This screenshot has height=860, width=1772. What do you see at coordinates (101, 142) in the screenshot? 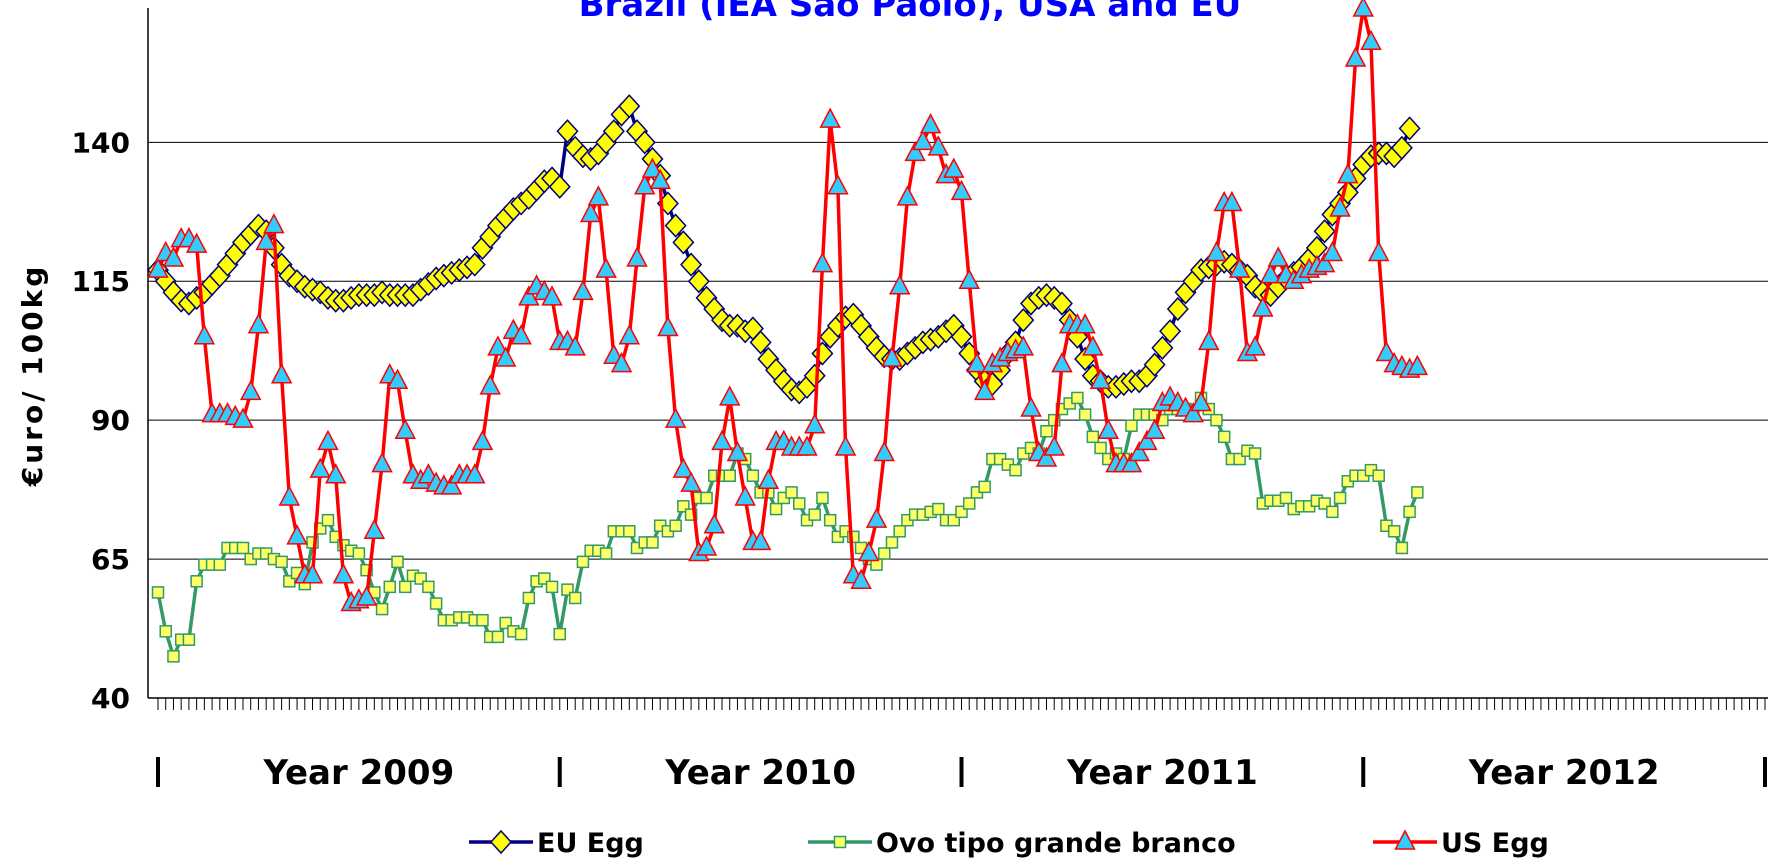
I see `y-tick-label: 140` at bounding box center [101, 142].